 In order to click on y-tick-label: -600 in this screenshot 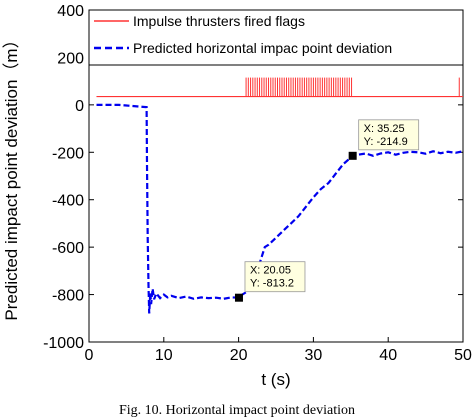, I will do `click(68, 248)`.